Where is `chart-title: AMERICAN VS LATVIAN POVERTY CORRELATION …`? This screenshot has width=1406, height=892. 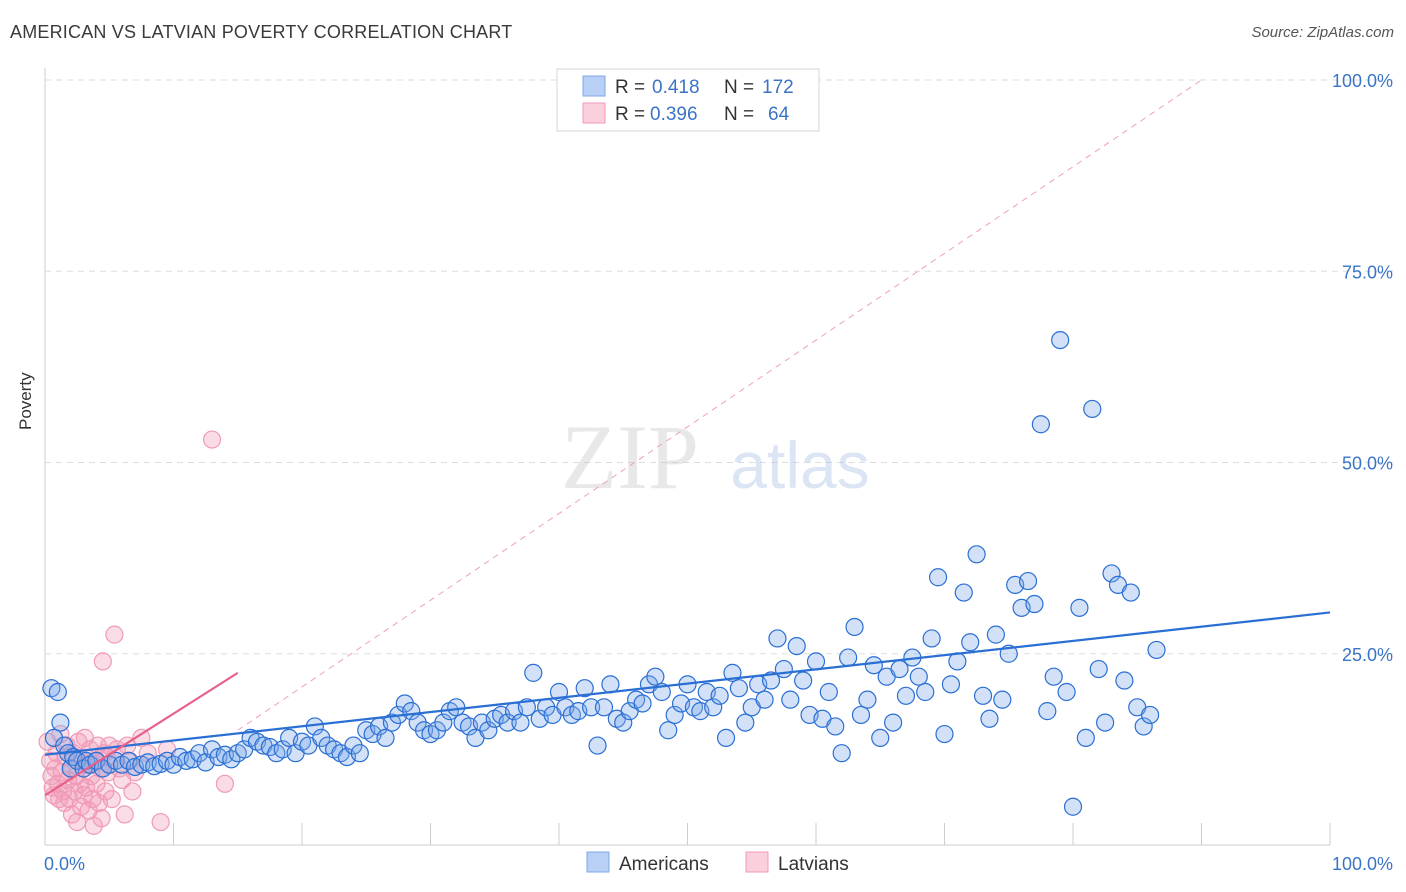
chart-title: AMERICAN VS LATVIAN POVERTY CORRELATION … is located at coordinates (261, 32).